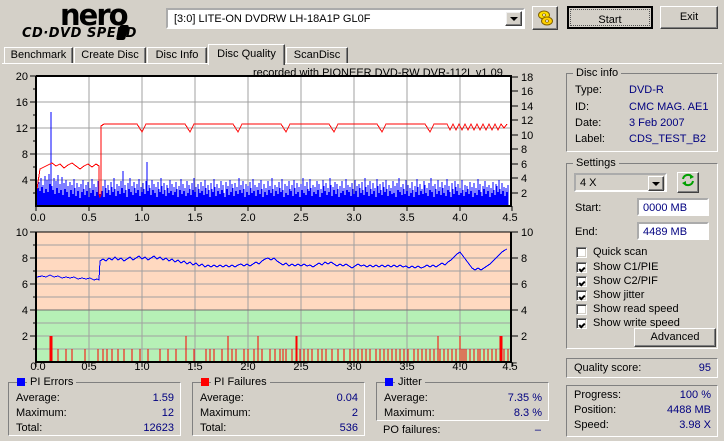 This screenshot has width=724, height=441. Describe the element at coordinates (110, 55) in the screenshot. I see `tab-create-disc: Create Disc` at that location.